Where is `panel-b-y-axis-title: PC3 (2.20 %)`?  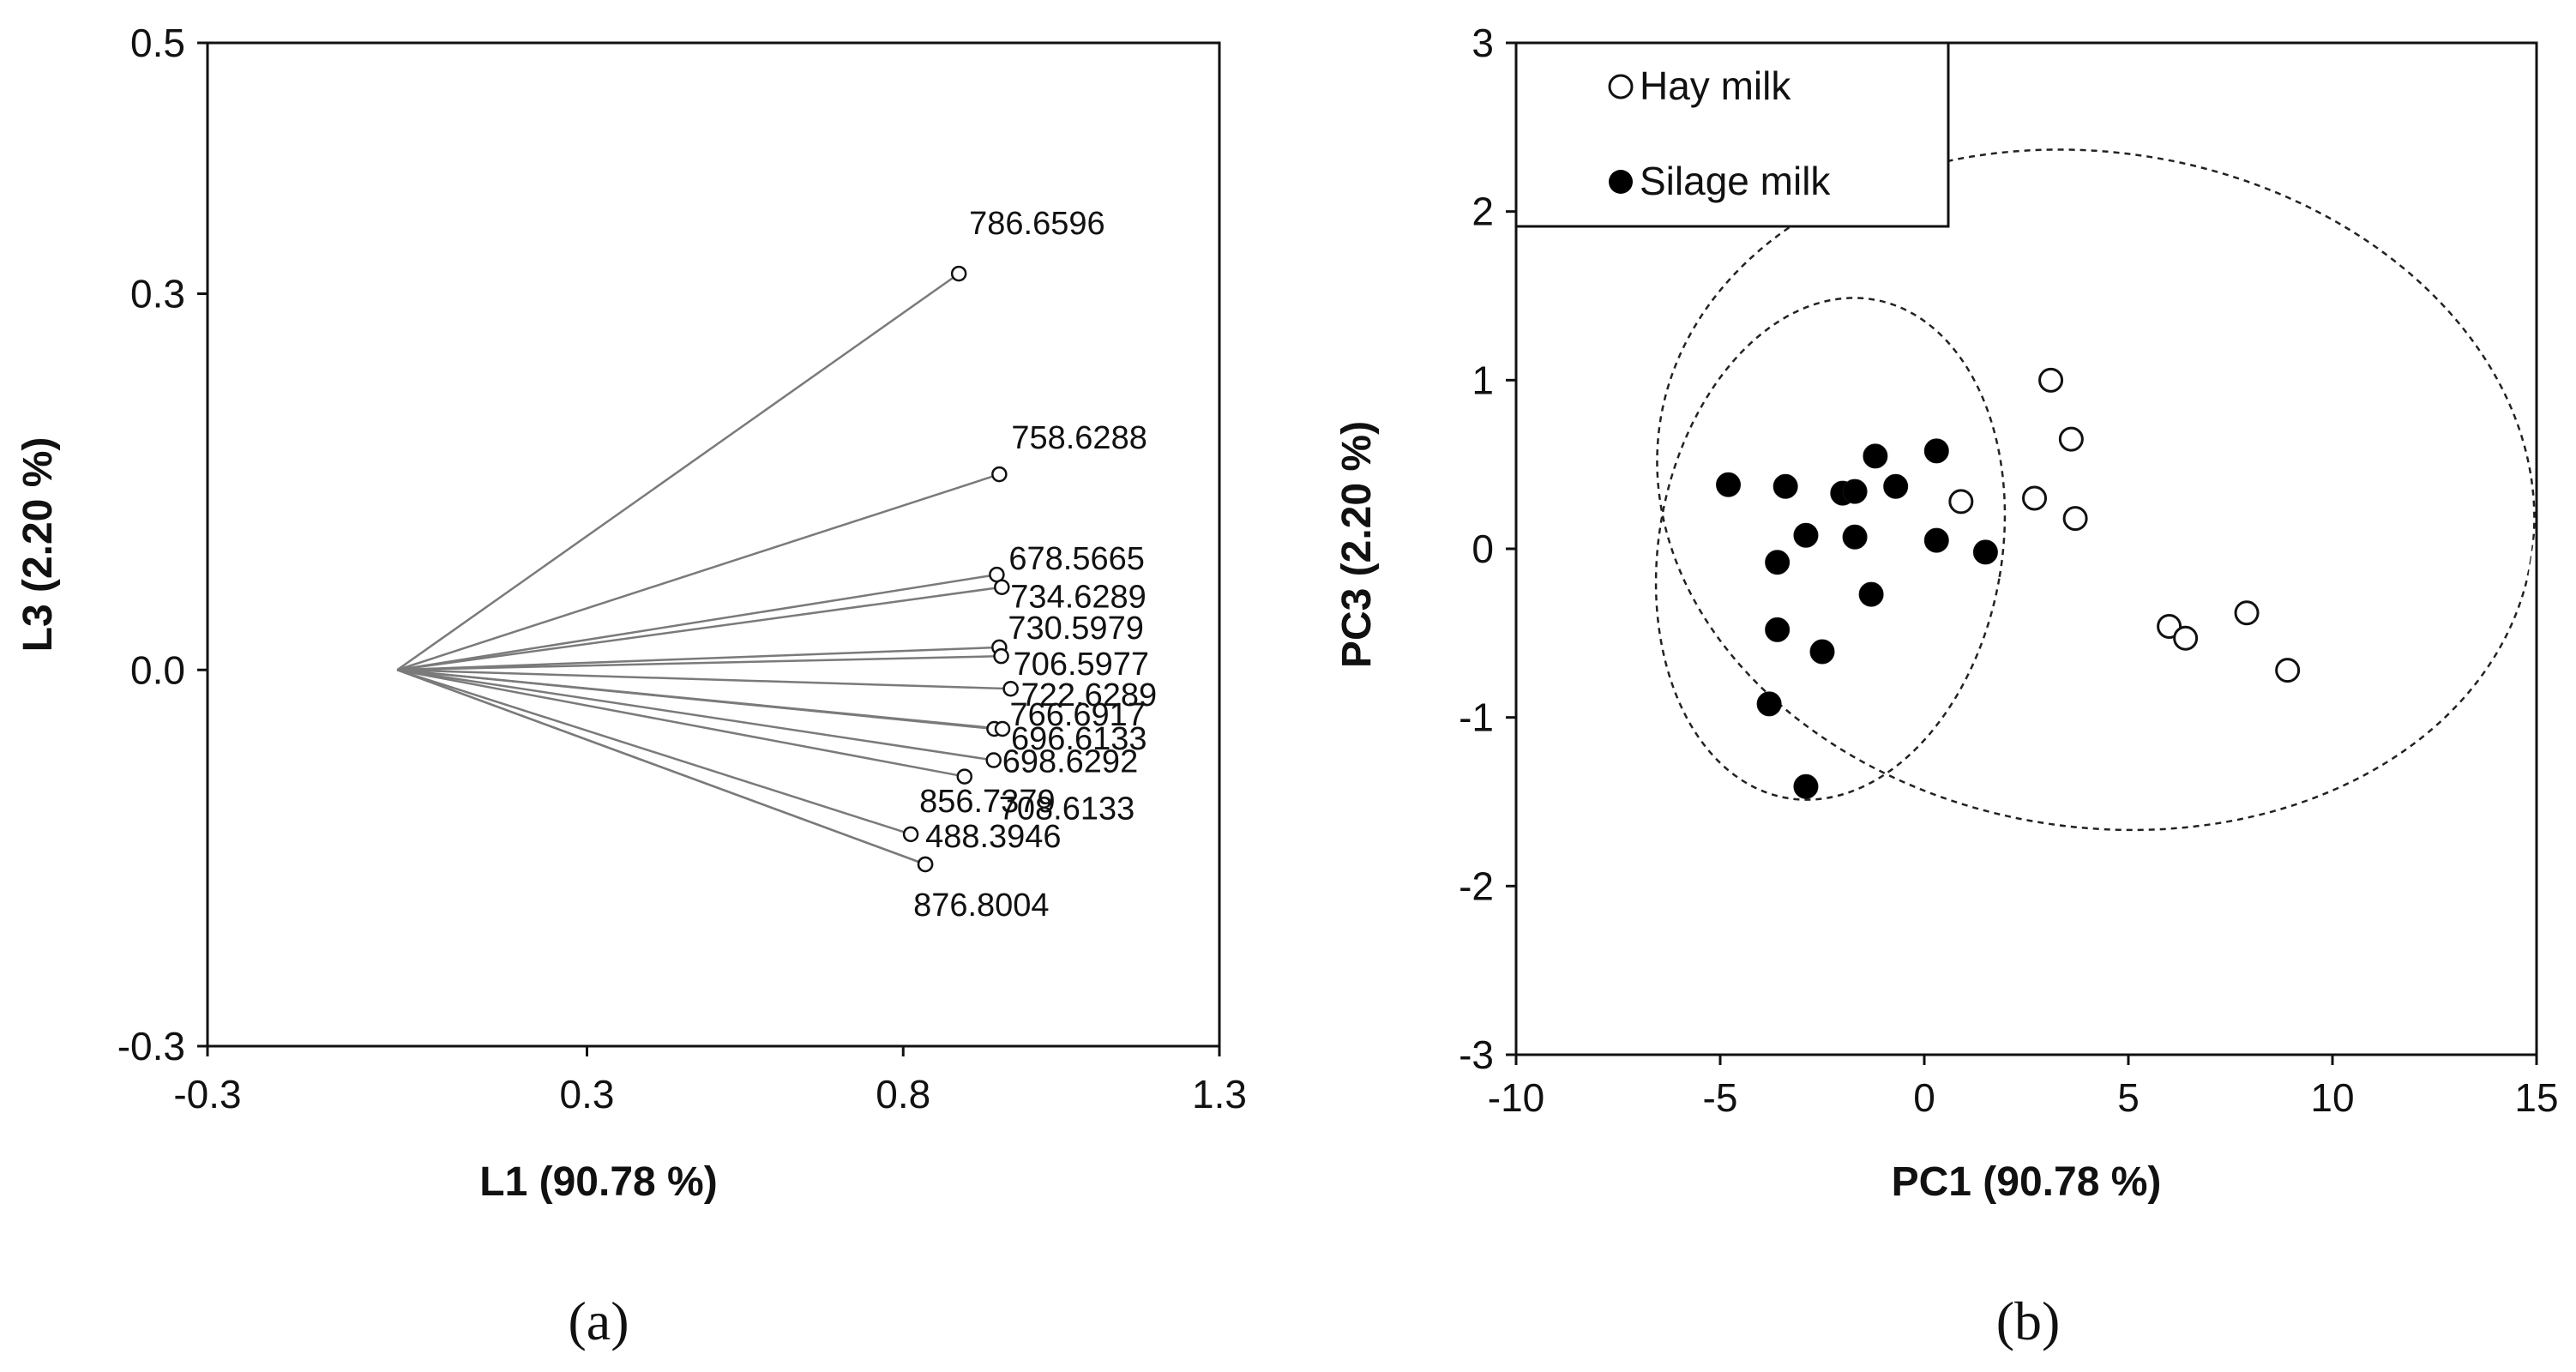 panel-b-y-axis-title: PC3 (2.20 %) is located at coordinates (1357, 544).